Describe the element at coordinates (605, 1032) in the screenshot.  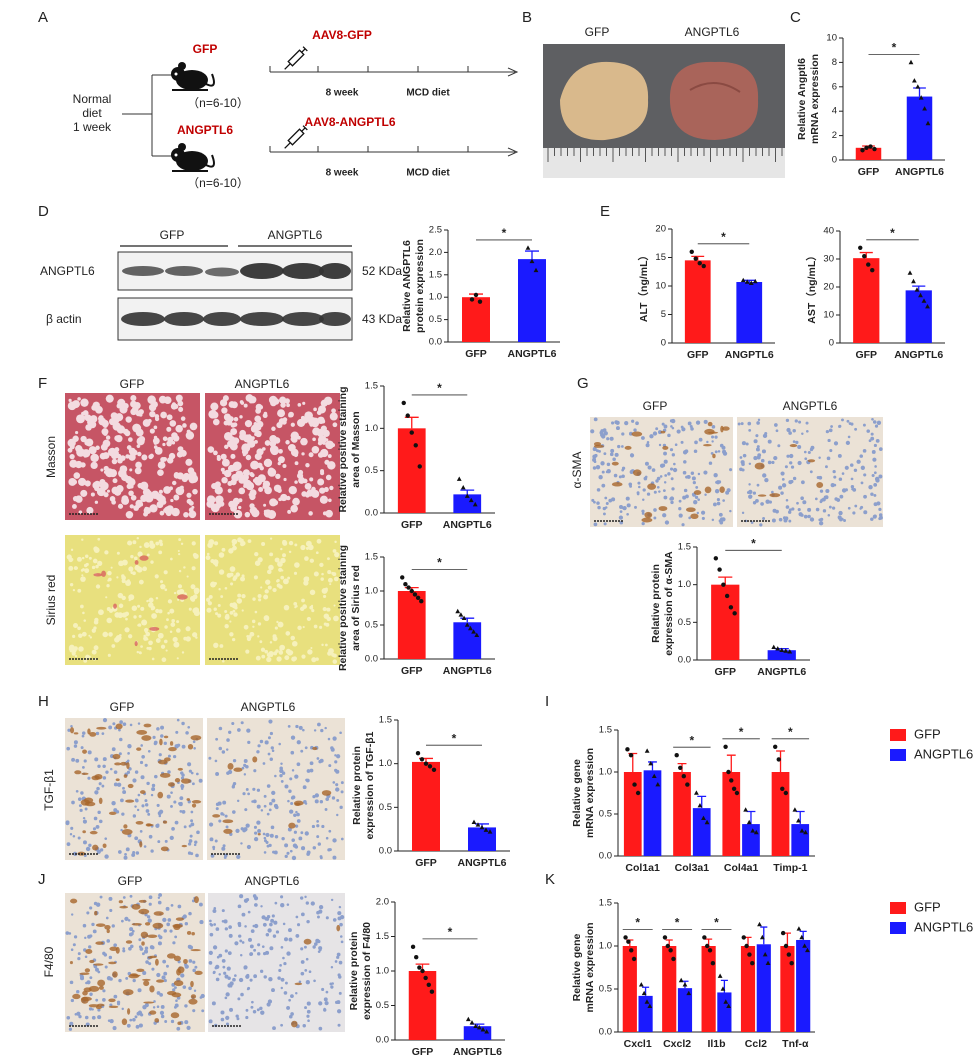
I see `y-tick-label: 0.0` at that location.